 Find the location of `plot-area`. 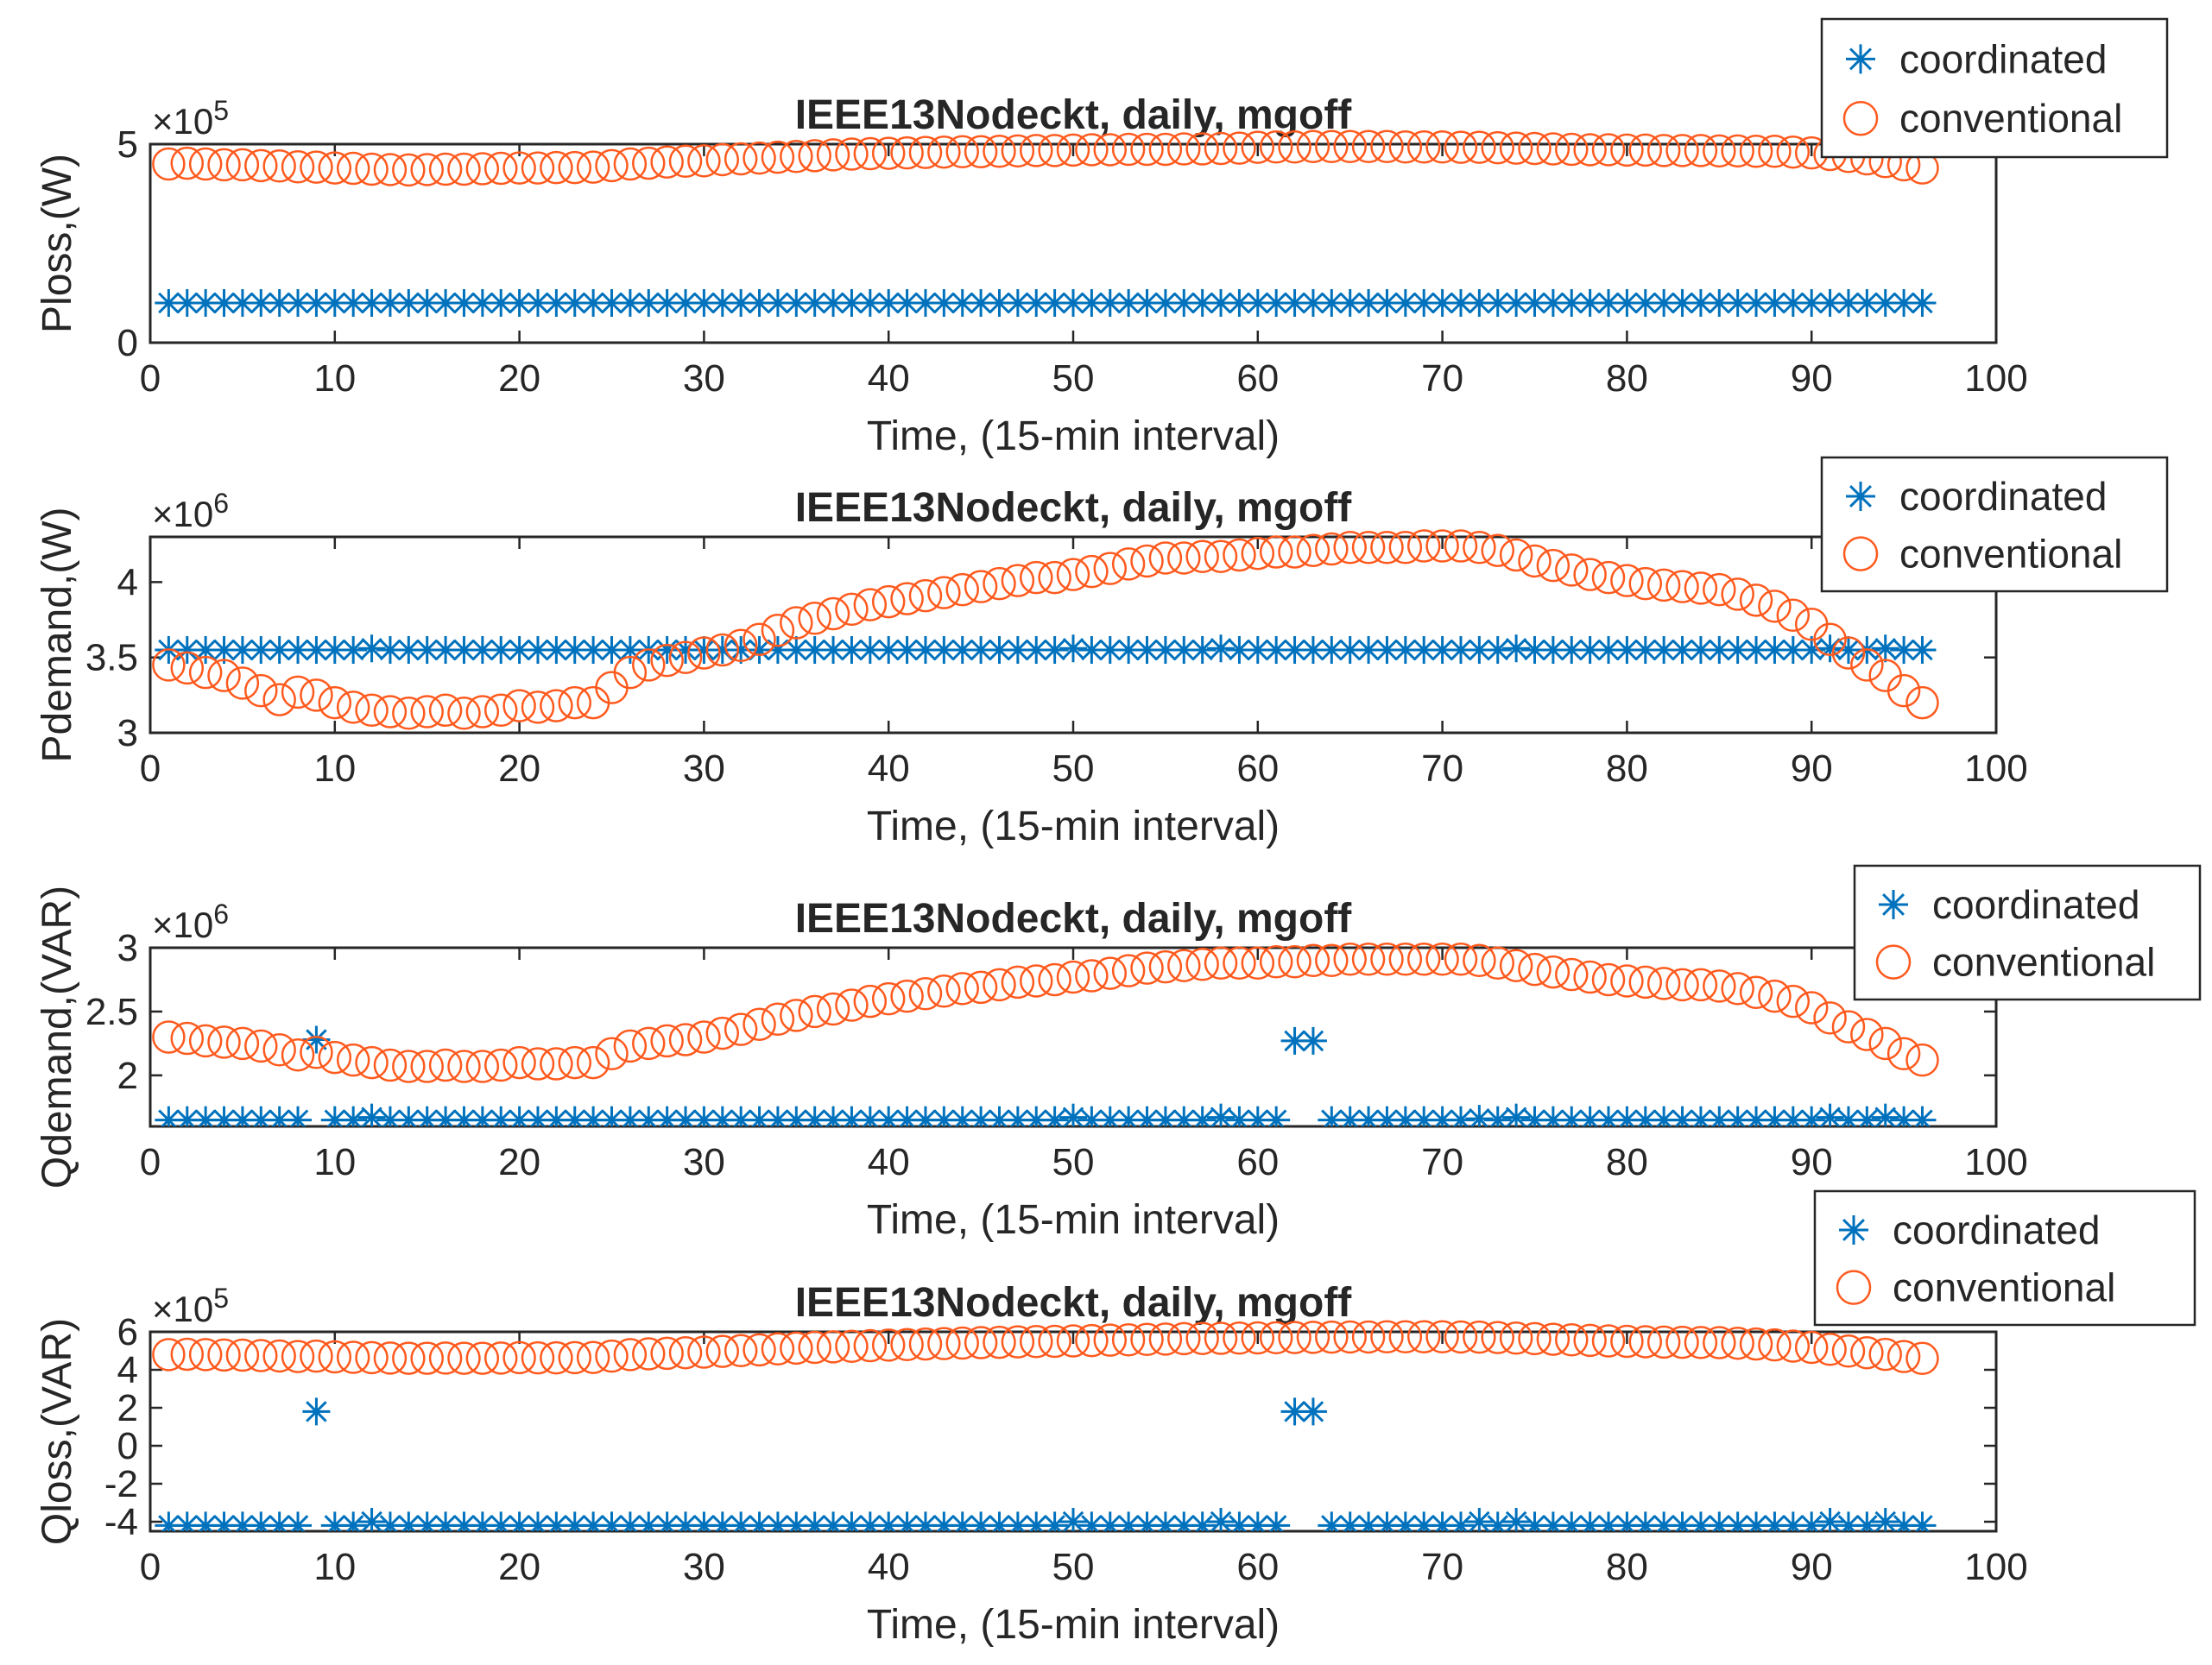

plot-area is located at coordinates (1045, 1034).